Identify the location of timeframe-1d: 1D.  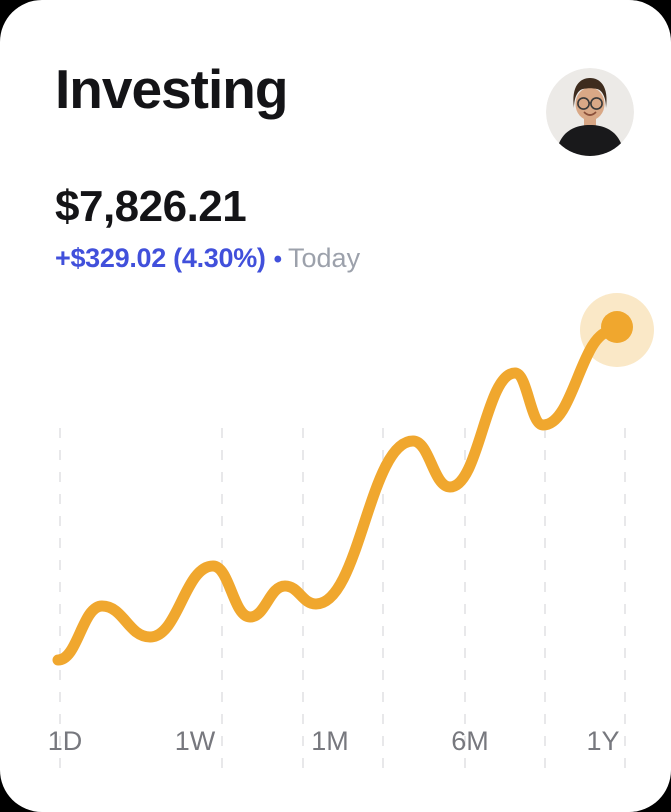
(65, 741).